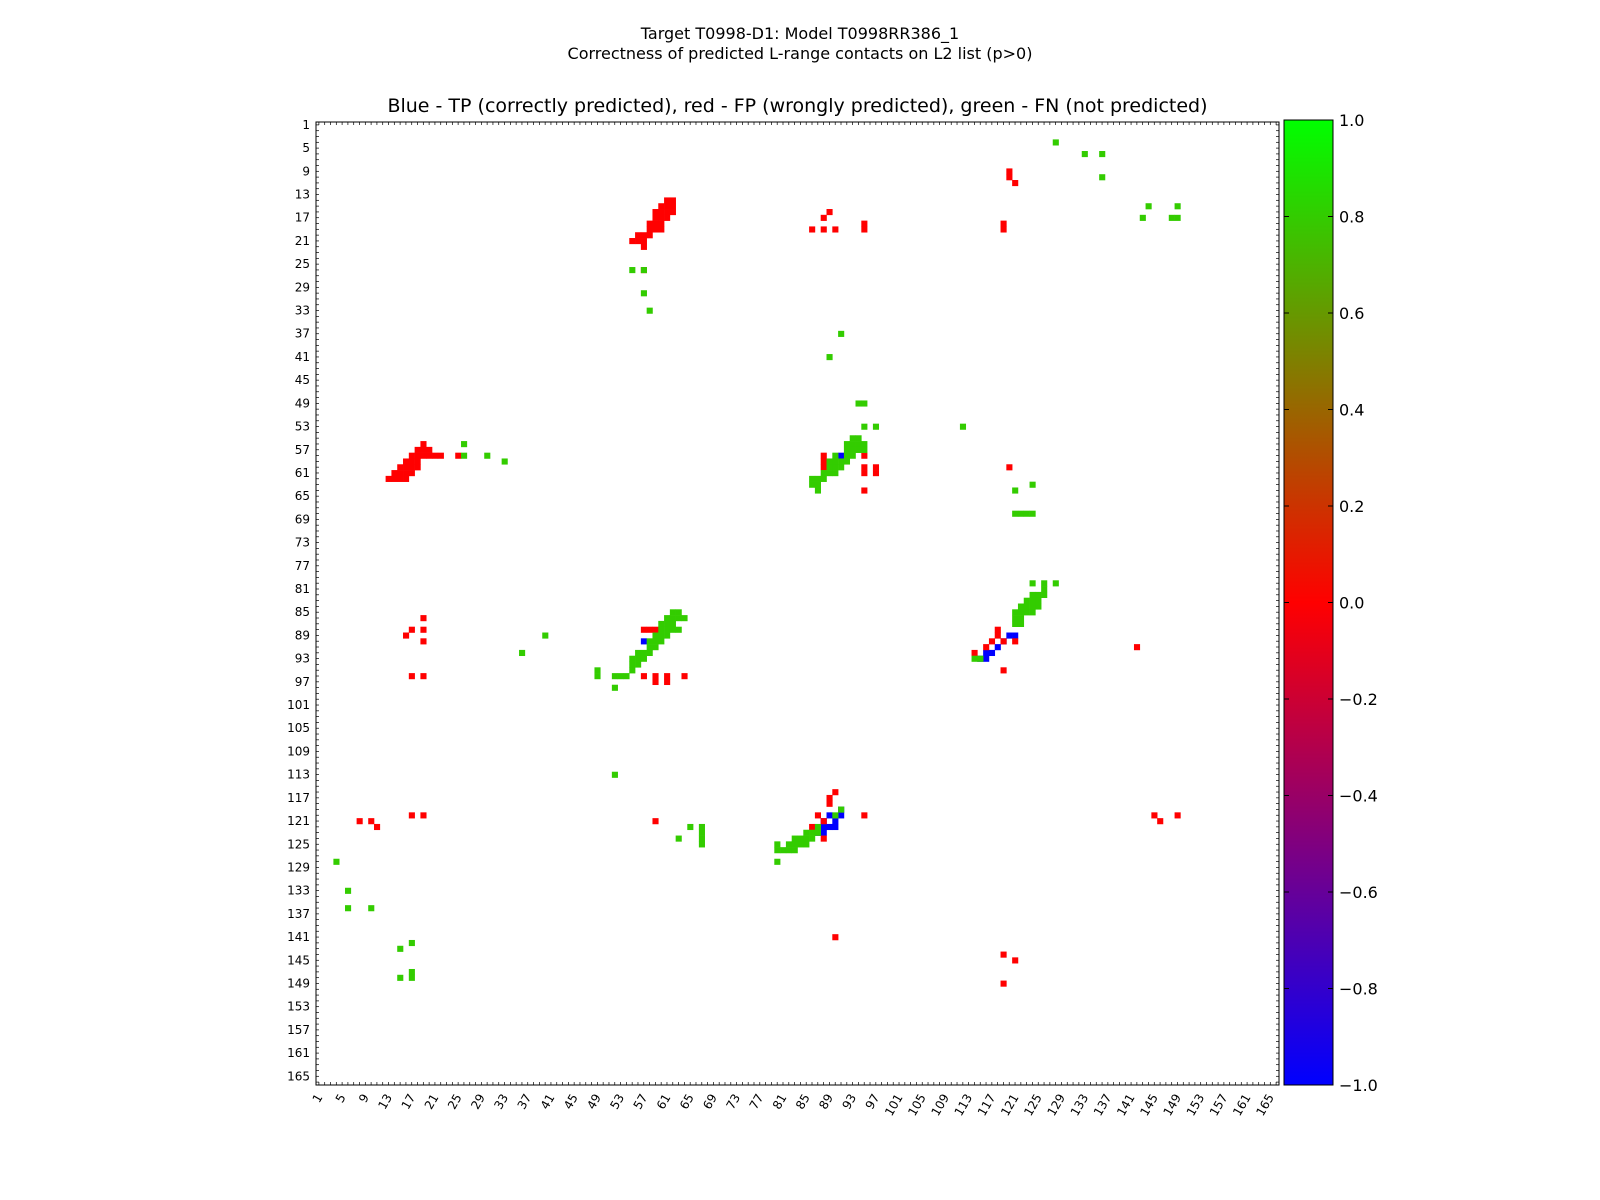 The image size is (1600, 1200). What do you see at coordinates (1330, 603) in the screenshot?
I see `colorbar: 1.0 0.8 0.6 0.4 0.2 0.0 −0.2 −0.4 −0.6 −0.8 −1.0` at bounding box center [1330, 603].